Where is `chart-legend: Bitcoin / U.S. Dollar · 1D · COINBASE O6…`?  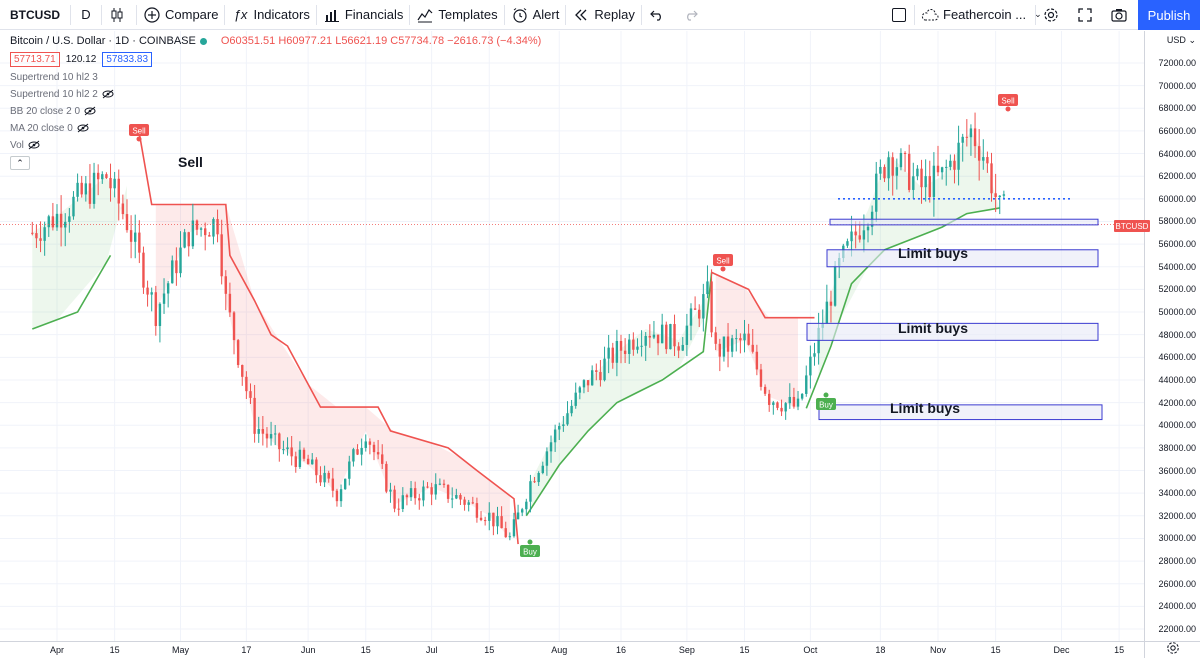
chart-legend: Bitcoin / U.S. Dollar · 1D · COINBASE O6… is located at coordinates (275, 102).